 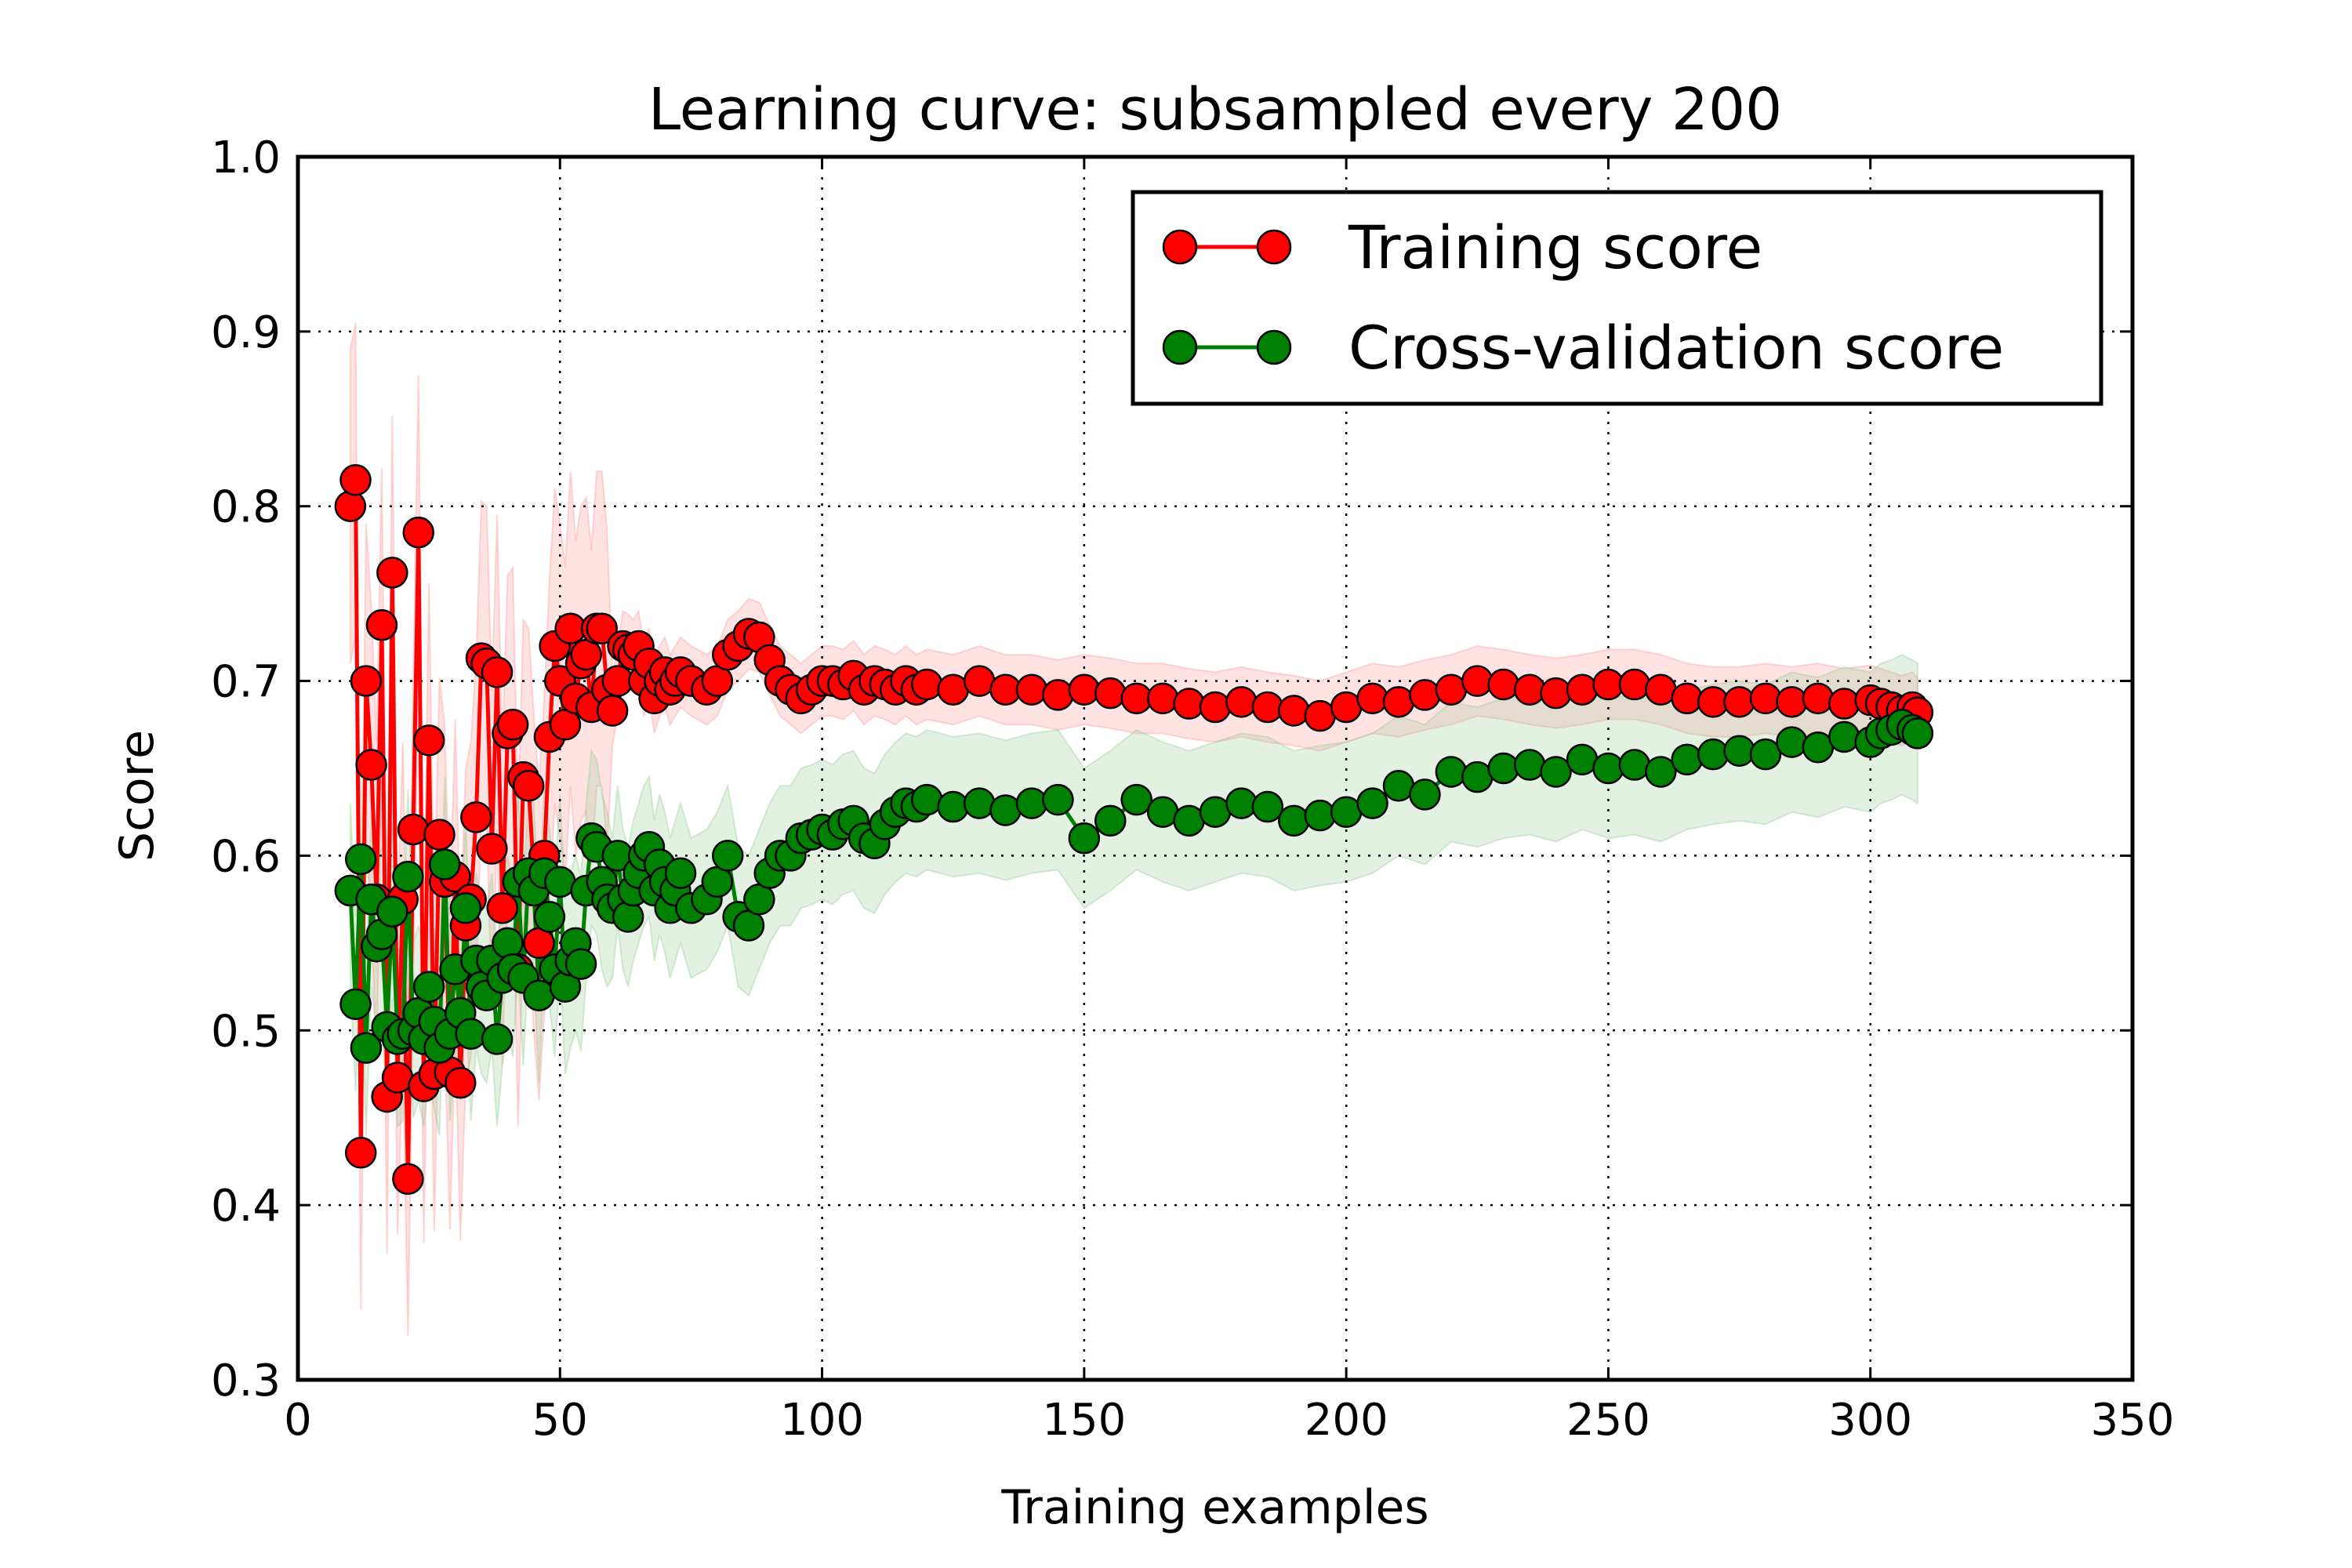 I want to click on x-tick-label: 200, so click(x=1346, y=1420).